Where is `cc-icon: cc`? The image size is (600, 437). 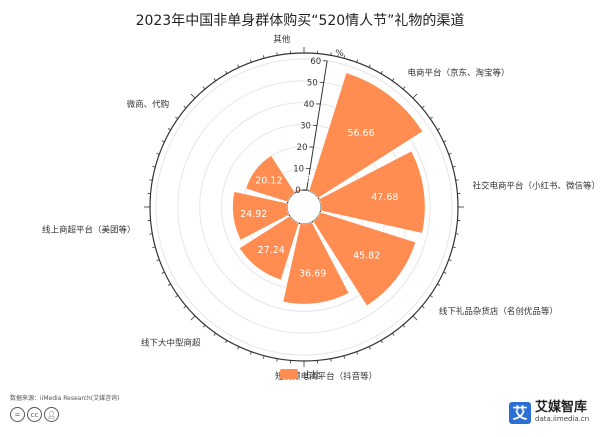 cc-icon: cc is located at coordinates (34, 414).